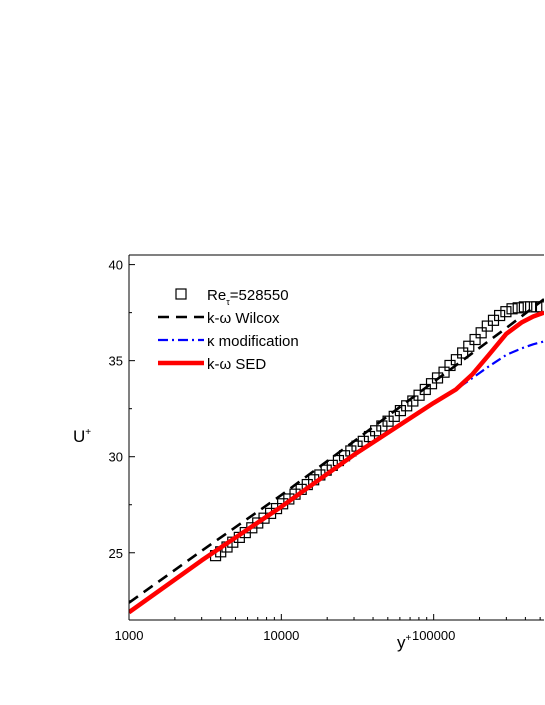 This screenshot has height=705, width=545. Describe the element at coordinates (253, 341) in the screenshot. I see `legend-label: κ modification` at that location.